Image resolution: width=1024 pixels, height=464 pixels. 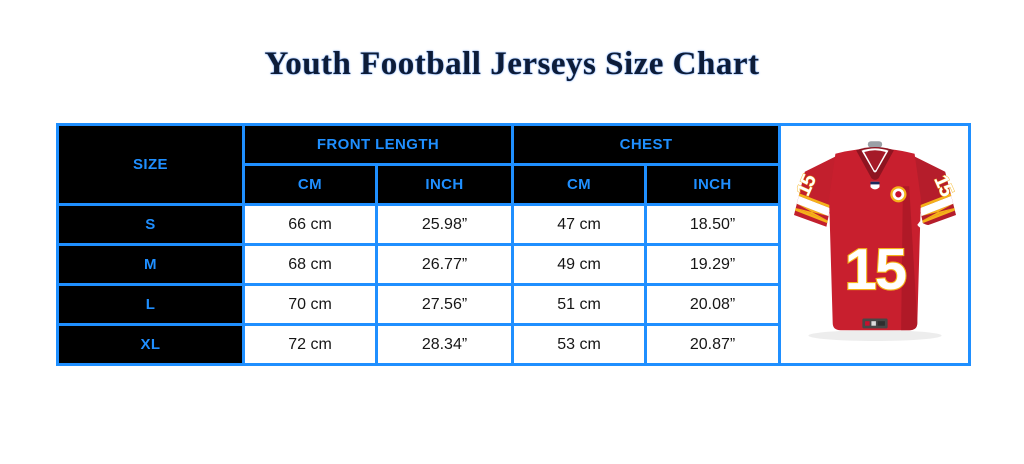 What do you see at coordinates (874, 335) in the screenshot?
I see `jersey-shadow` at bounding box center [874, 335].